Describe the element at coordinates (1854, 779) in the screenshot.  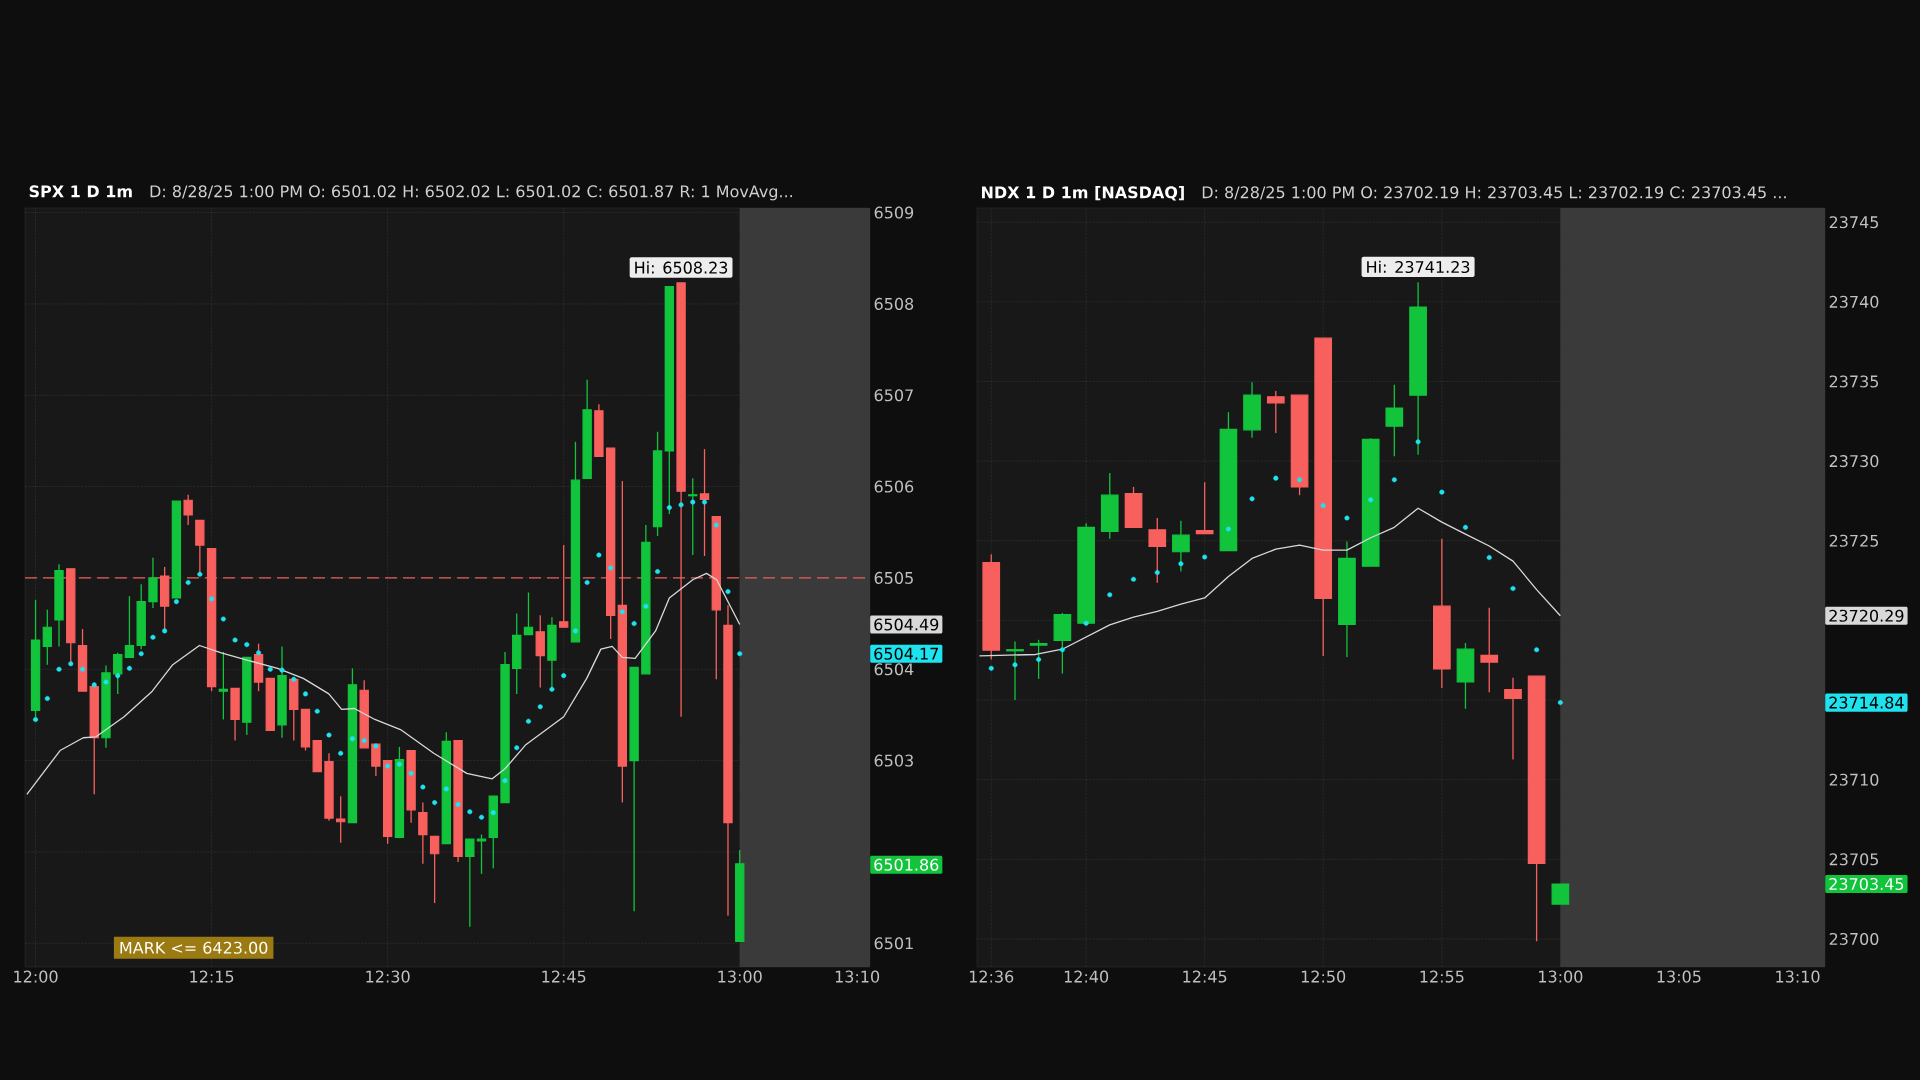
I see `y-tick-label: 23710` at that location.